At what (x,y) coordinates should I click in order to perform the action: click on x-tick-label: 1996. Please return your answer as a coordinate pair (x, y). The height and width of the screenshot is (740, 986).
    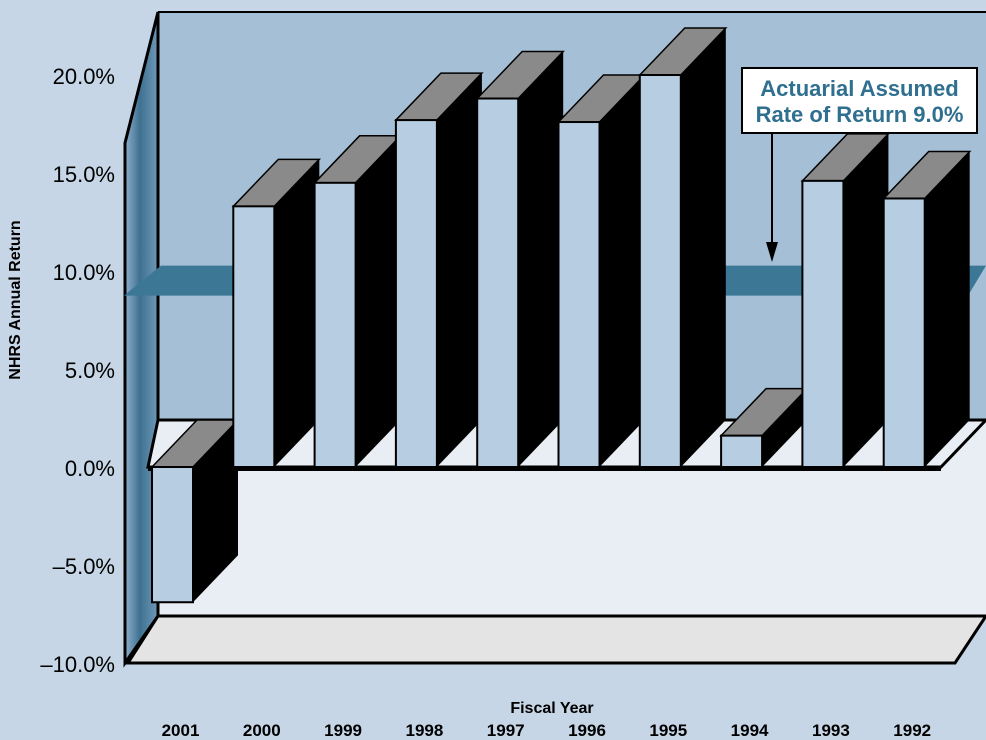
    Looking at the image, I should click on (587, 730).